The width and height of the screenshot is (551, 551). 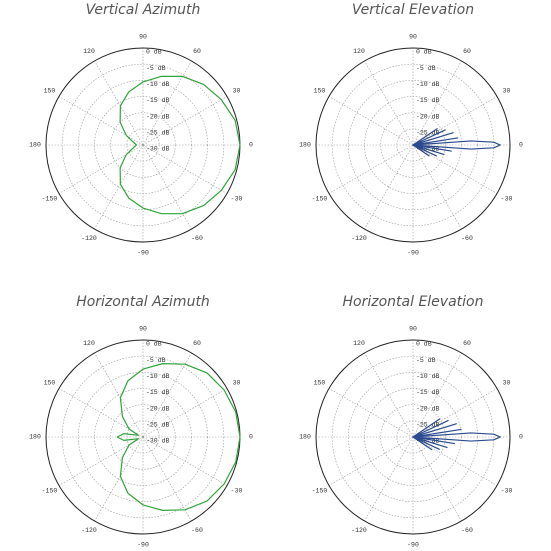 What do you see at coordinates (143, 10) in the screenshot?
I see `chart-title: Vertical Azimuth` at bounding box center [143, 10].